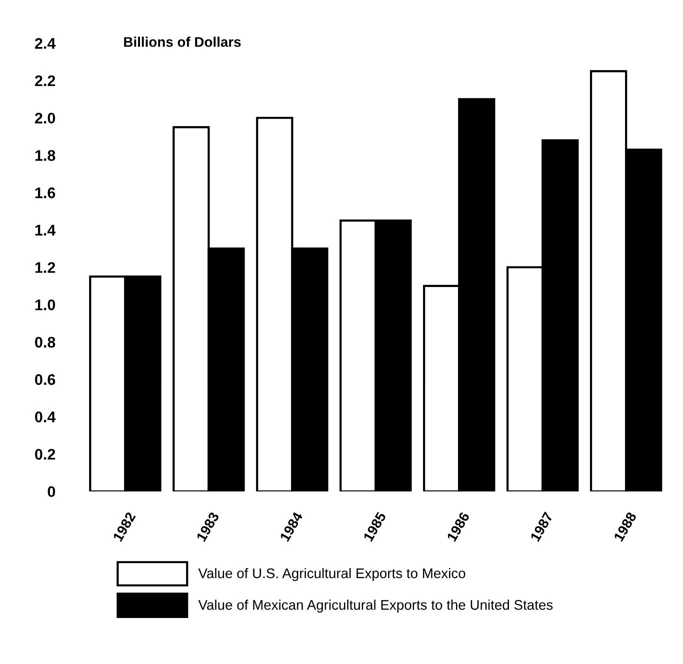  I want to click on y-tick-label: 0.4, so click(45, 417).